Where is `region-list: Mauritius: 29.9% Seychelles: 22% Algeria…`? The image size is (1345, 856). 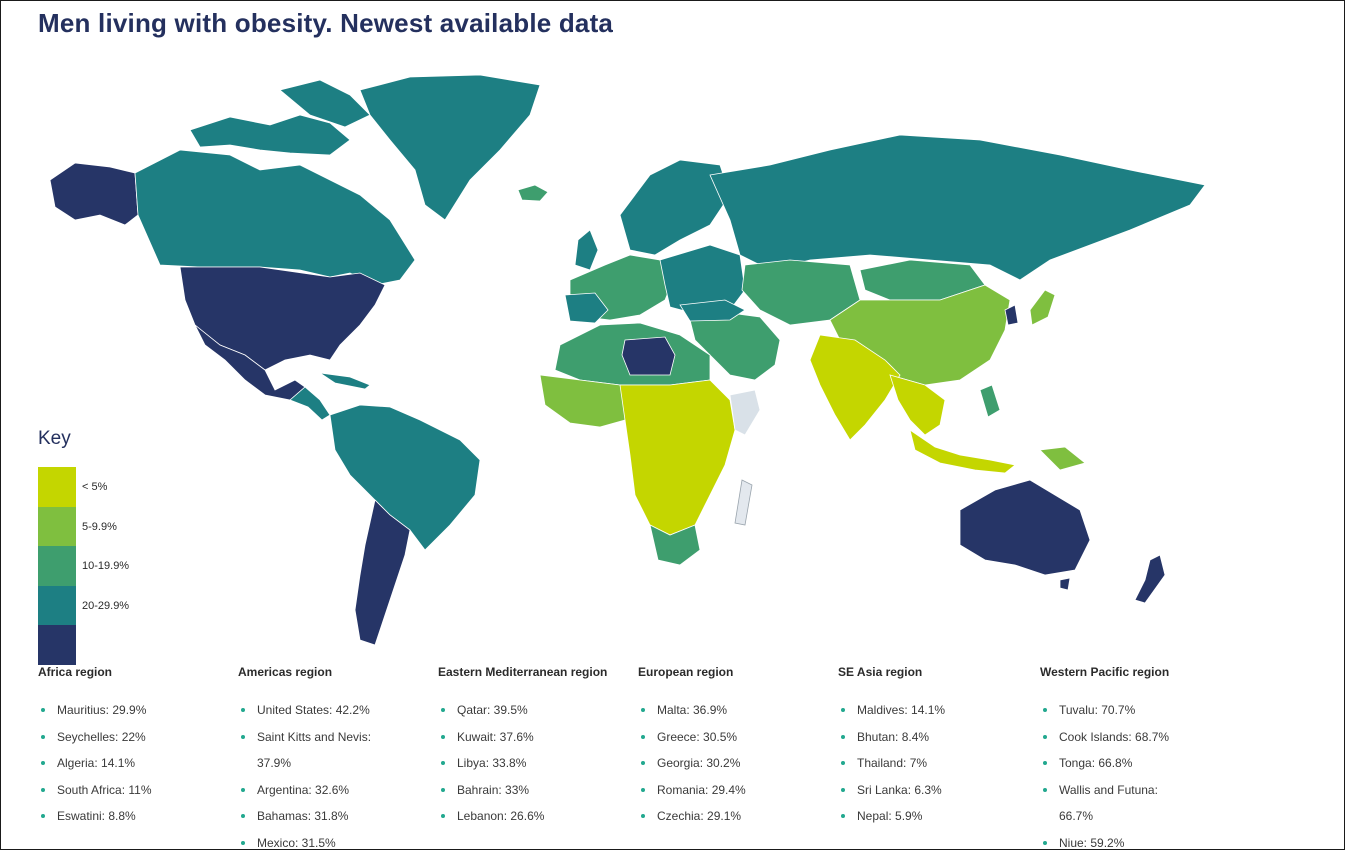 region-list: Mauritius: 29.9% Seychelles: 22% Algeria… is located at coordinates (133, 763).